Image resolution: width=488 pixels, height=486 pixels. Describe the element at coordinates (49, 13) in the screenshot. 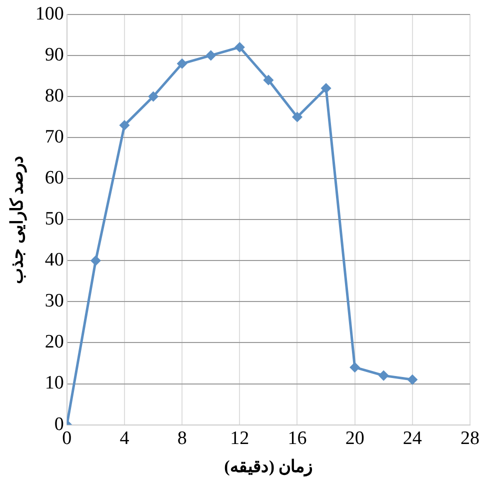

I see `y-tick-label: 100` at that location.